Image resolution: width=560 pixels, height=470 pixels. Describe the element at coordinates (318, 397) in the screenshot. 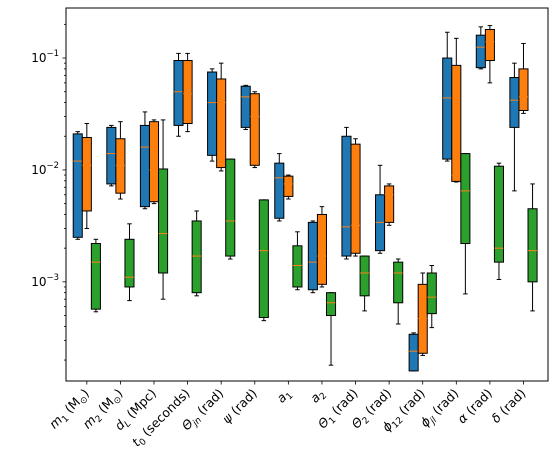

I see `x-tick-label: a2` at that location.